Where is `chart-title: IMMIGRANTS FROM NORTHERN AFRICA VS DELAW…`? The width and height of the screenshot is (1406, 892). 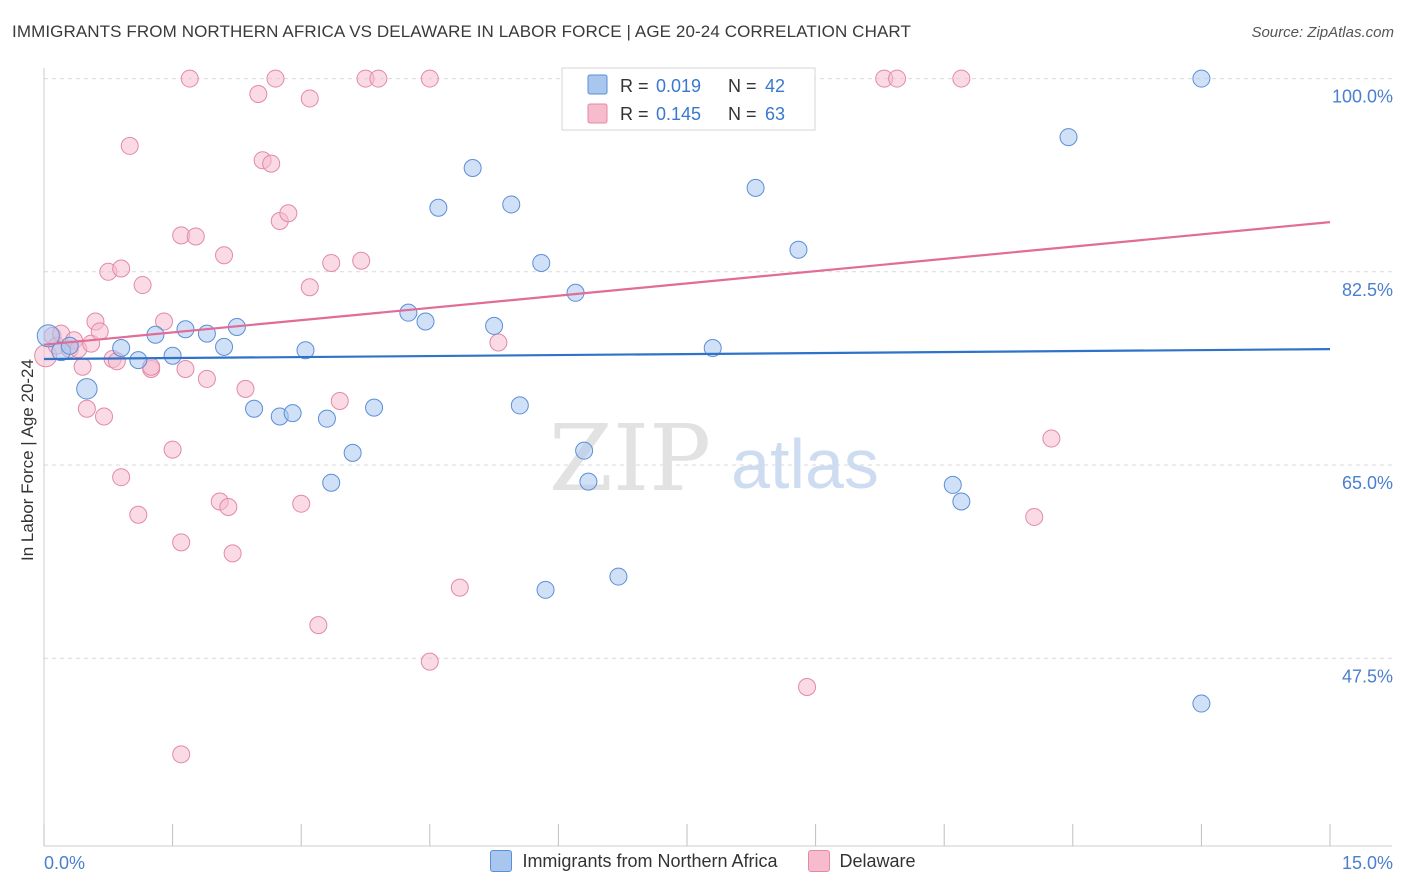 chart-title: IMMIGRANTS FROM NORTHERN AFRICA VS DELAW… is located at coordinates (461, 31).